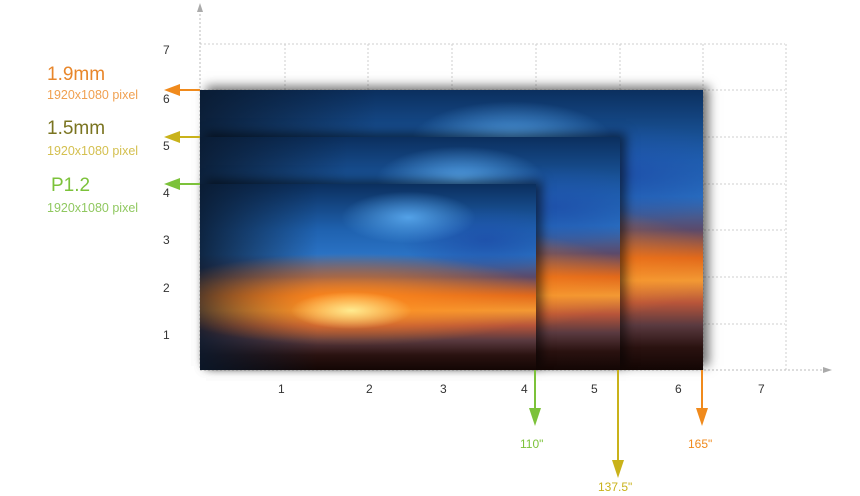 The image size is (860, 496). What do you see at coordinates (200, 7) in the screenshot?
I see `y-axis-arrow-icon` at bounding box center [200, 7].